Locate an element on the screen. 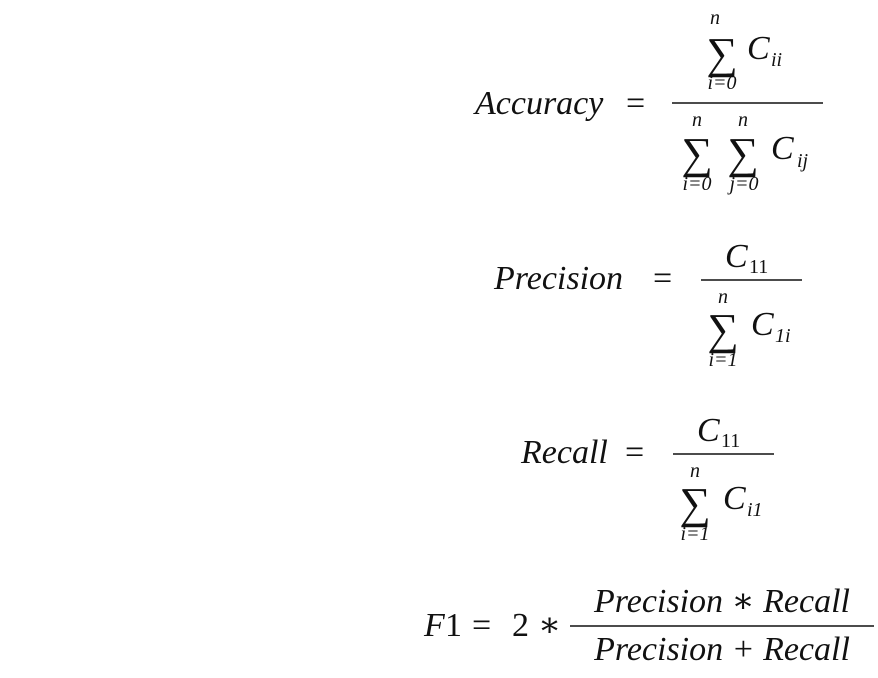 The image size is (878, 678). f1-lhs-num: 1 is located at coordinates (453, 625).